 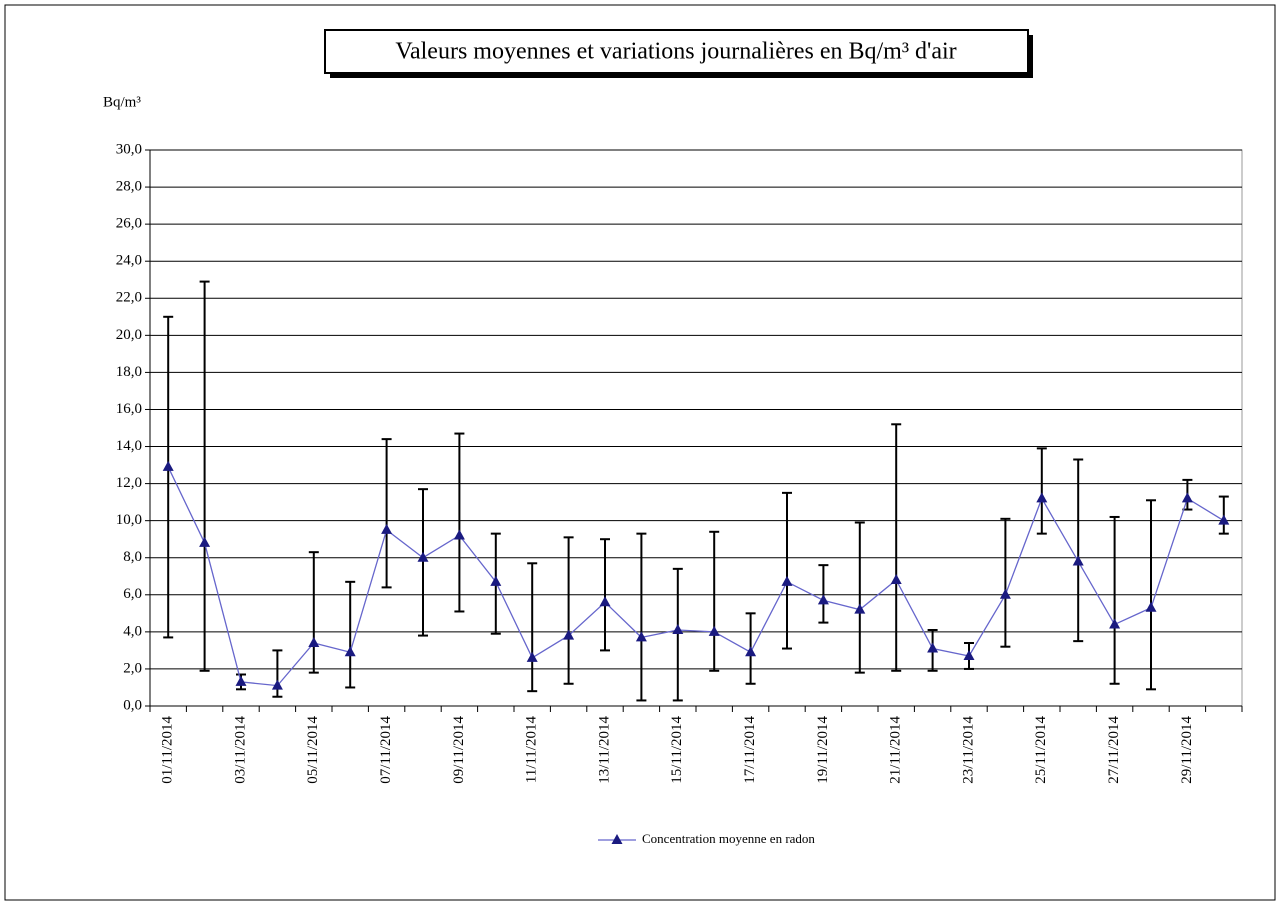 I want to click on y-tick-label: 18,0, so click(x=129, y=372).